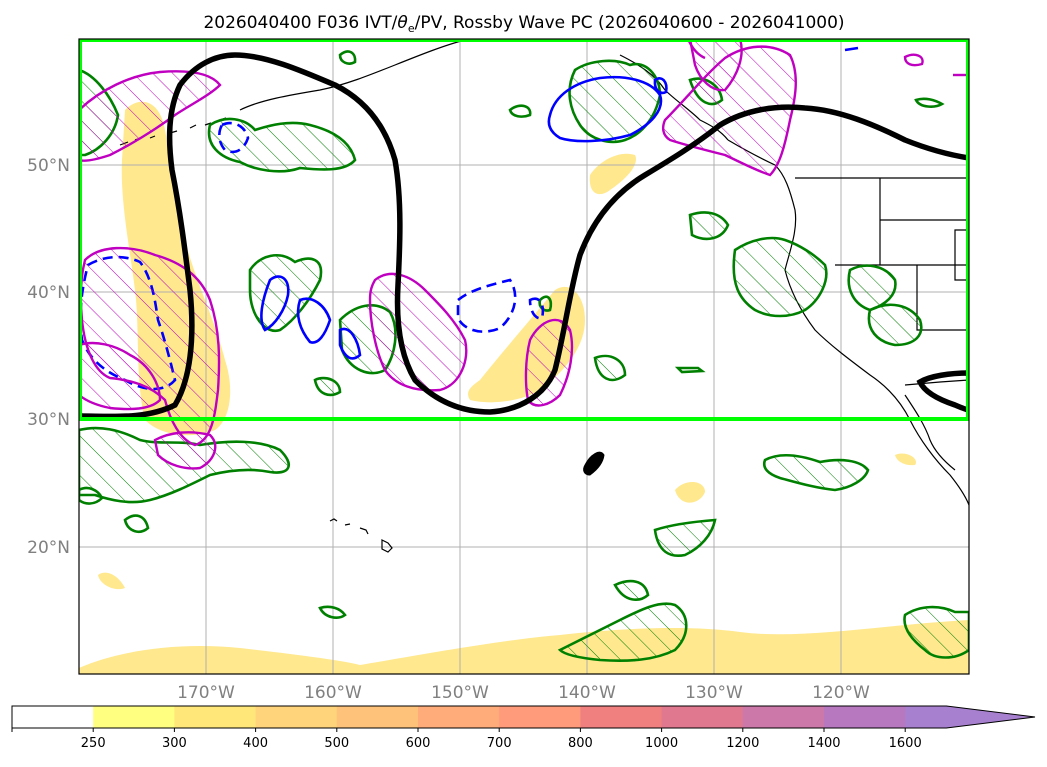 This screenshot has width=1047, height=767. I want to click on colorbar-label: 1400, so click(823, 743).